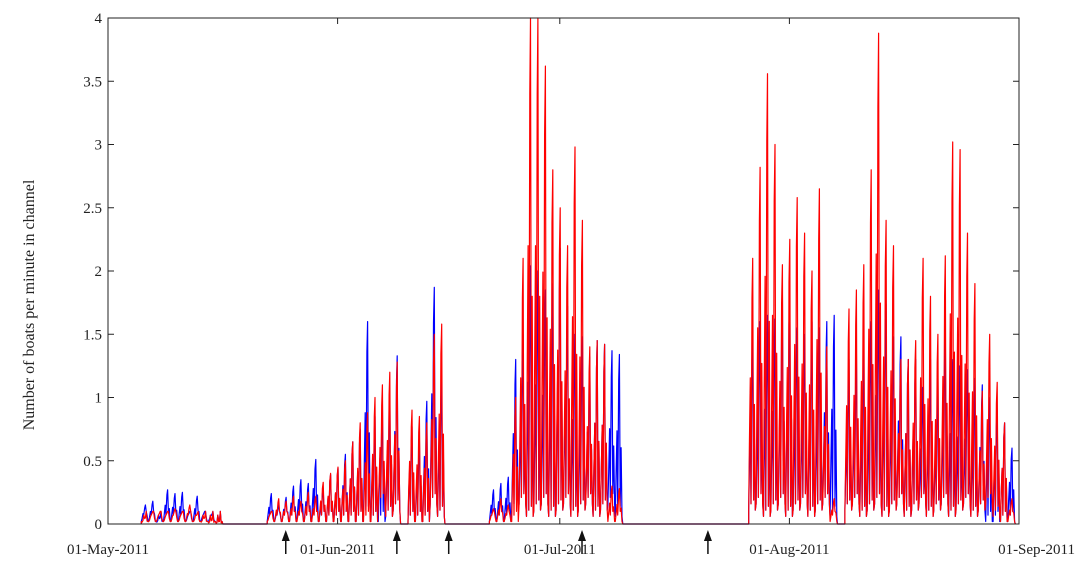 This screenshot has width=1079, height=565. I want to click on y-tick-label: 3.5, so click(92, 82).